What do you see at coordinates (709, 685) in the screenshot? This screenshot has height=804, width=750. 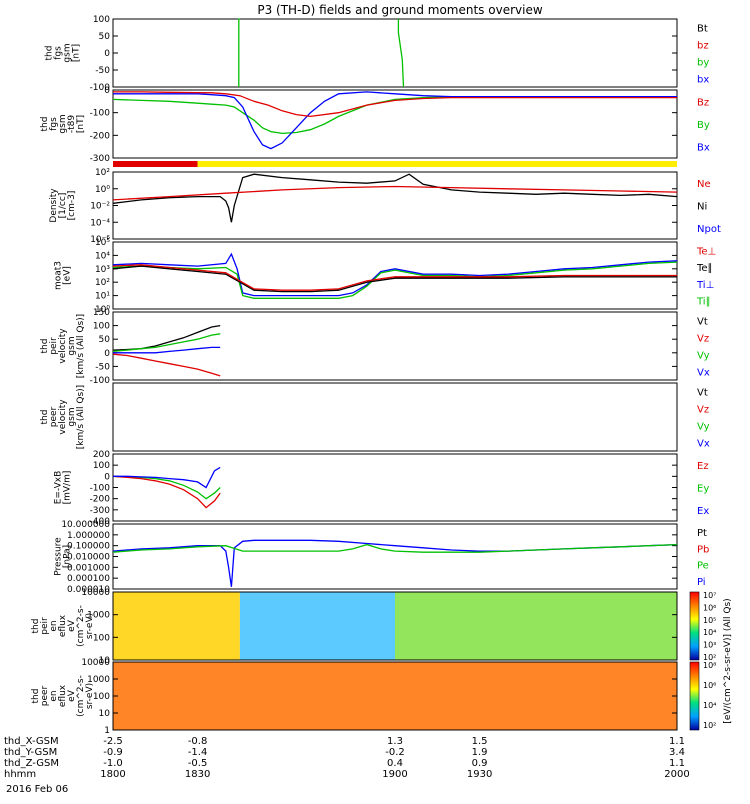 I see `colorbar-tick: 10⁶` at bounding box center [709, 685].